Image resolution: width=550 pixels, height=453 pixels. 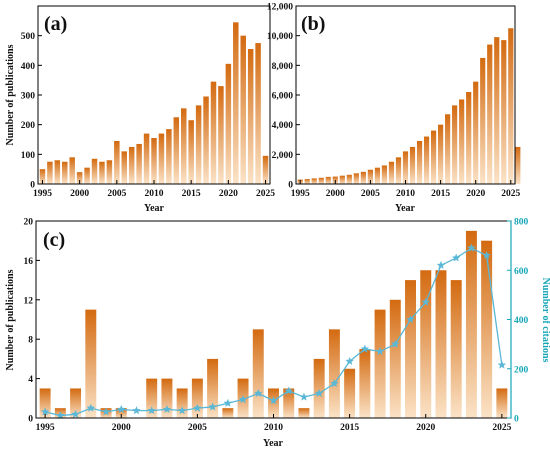 What do you see at coordinates (280, 8) in the screenshot?
I see `ytick-label-b: 12,000` at bounding box center [280, 8].